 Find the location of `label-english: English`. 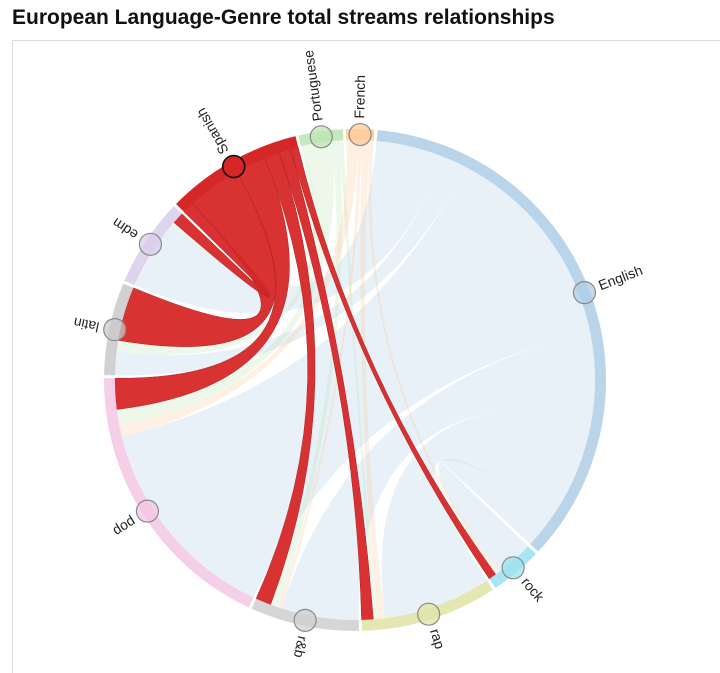

label-english: English is located at coordinates (620, 277).